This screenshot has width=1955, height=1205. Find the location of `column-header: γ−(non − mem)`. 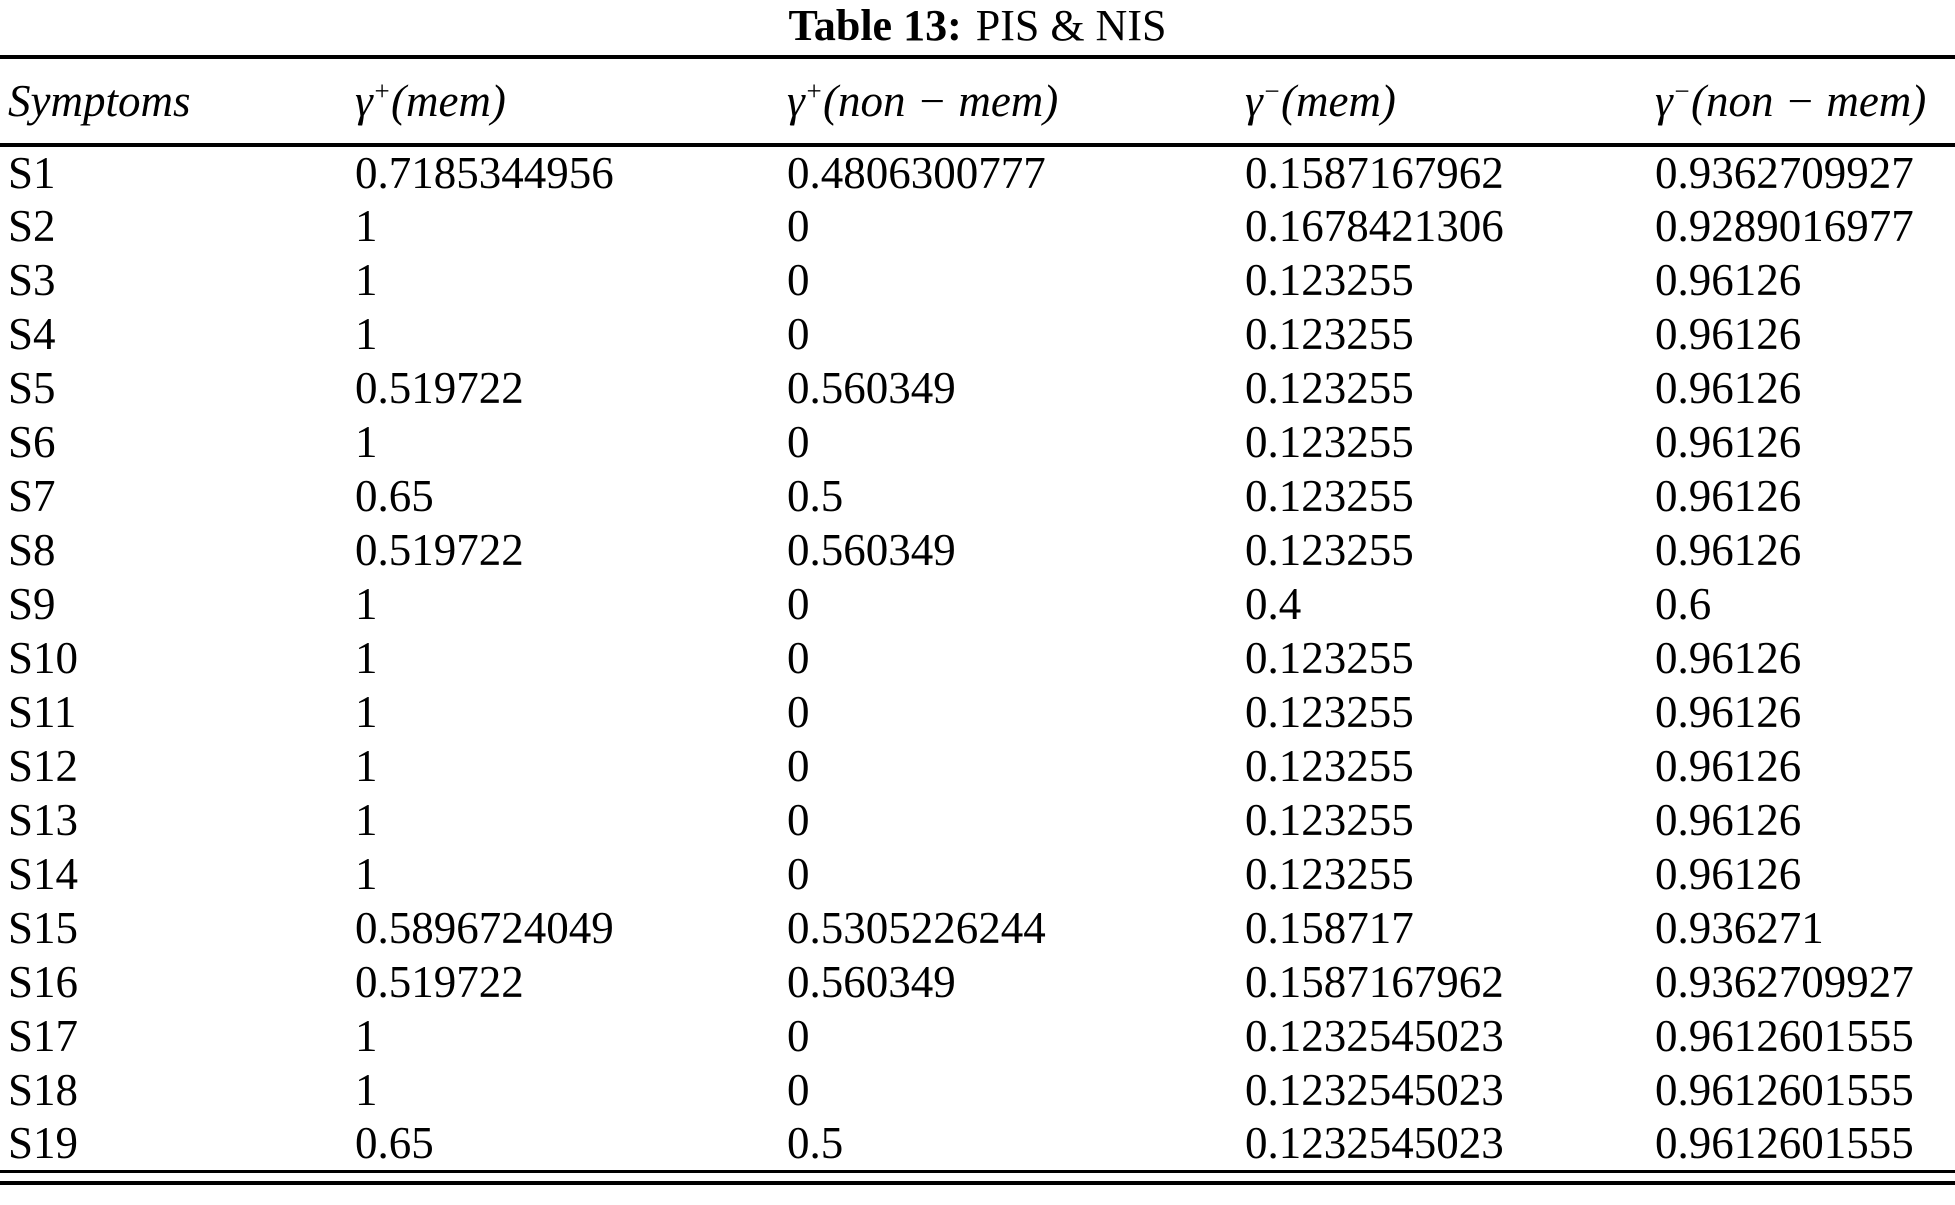

column-header: γ−(non − mem) is located at coordinates (1805, 101).